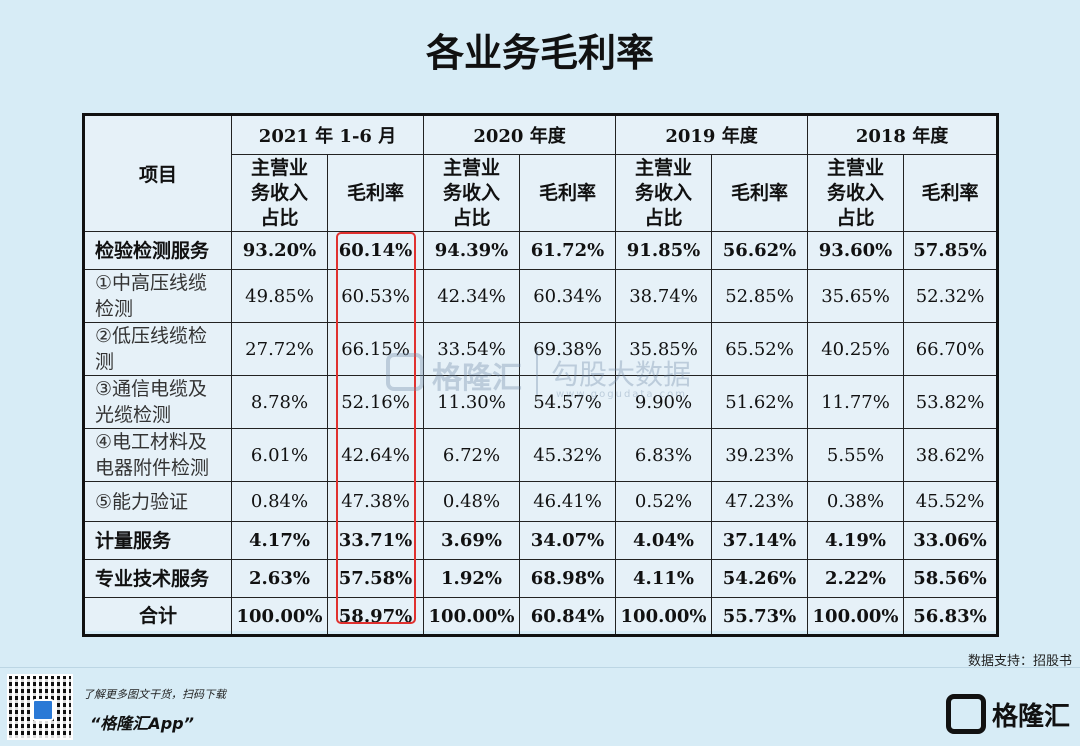 The width and height of the screenshot is (1080, 746). What do you see at coordinates (1031, 717) in the screenshot?
I see `brand-name: 格隆汇` at bounding box center [1031, 717].